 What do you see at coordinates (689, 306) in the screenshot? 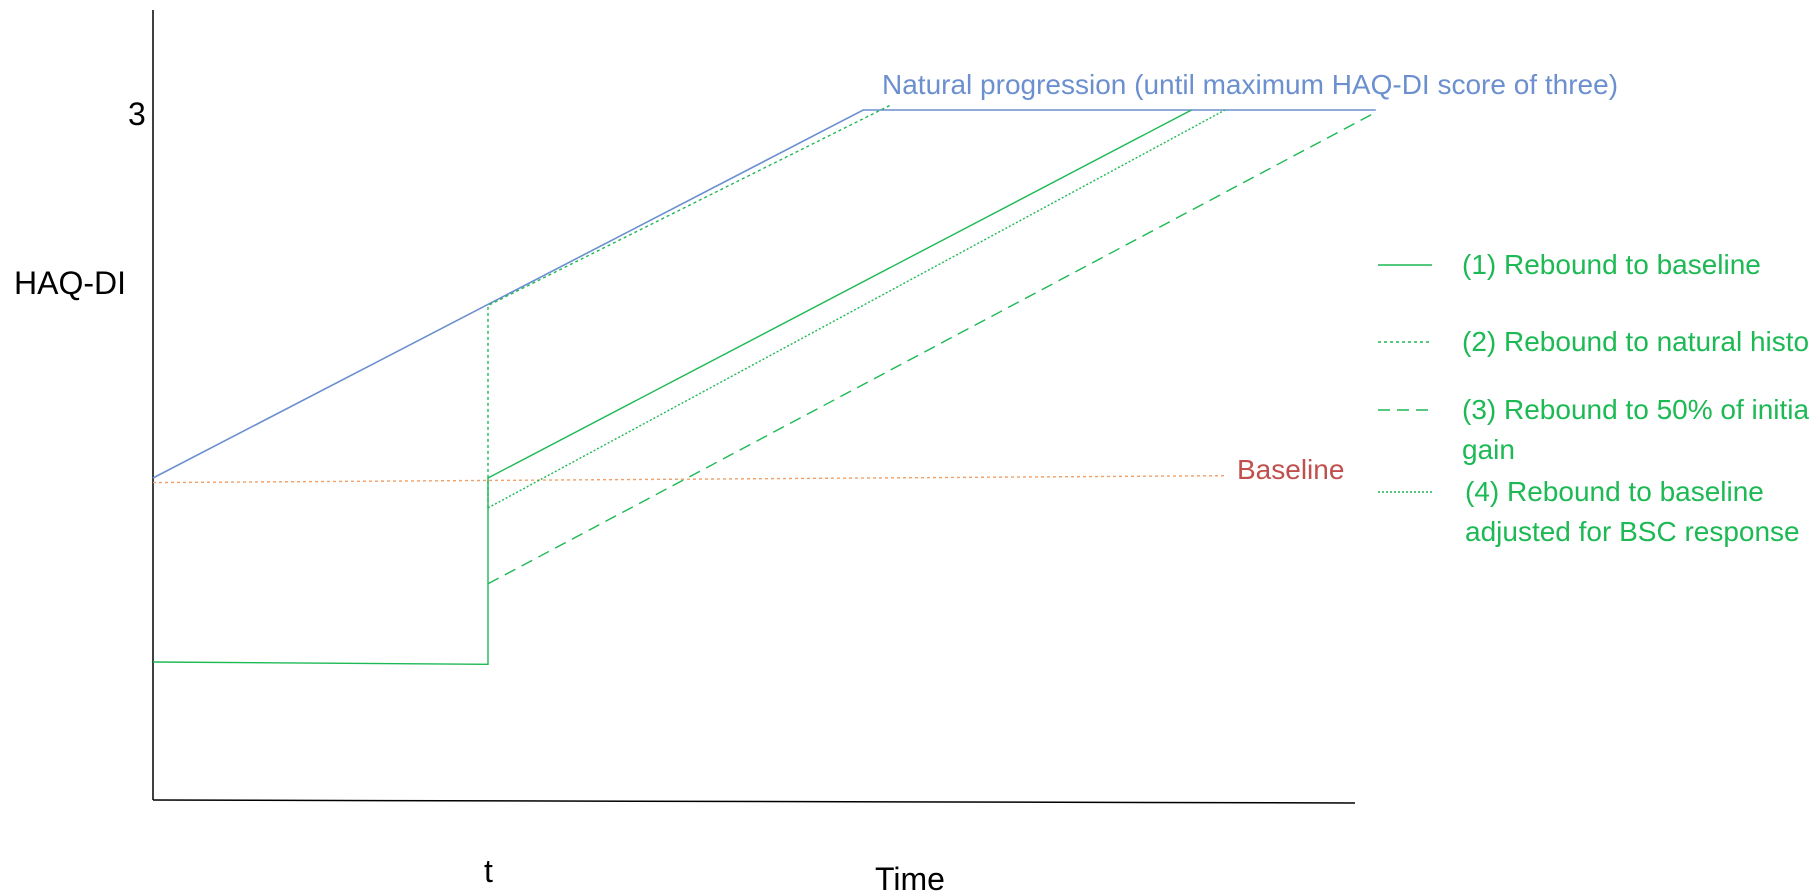
I see `series-line-r2` at bounding box center [689, 306].